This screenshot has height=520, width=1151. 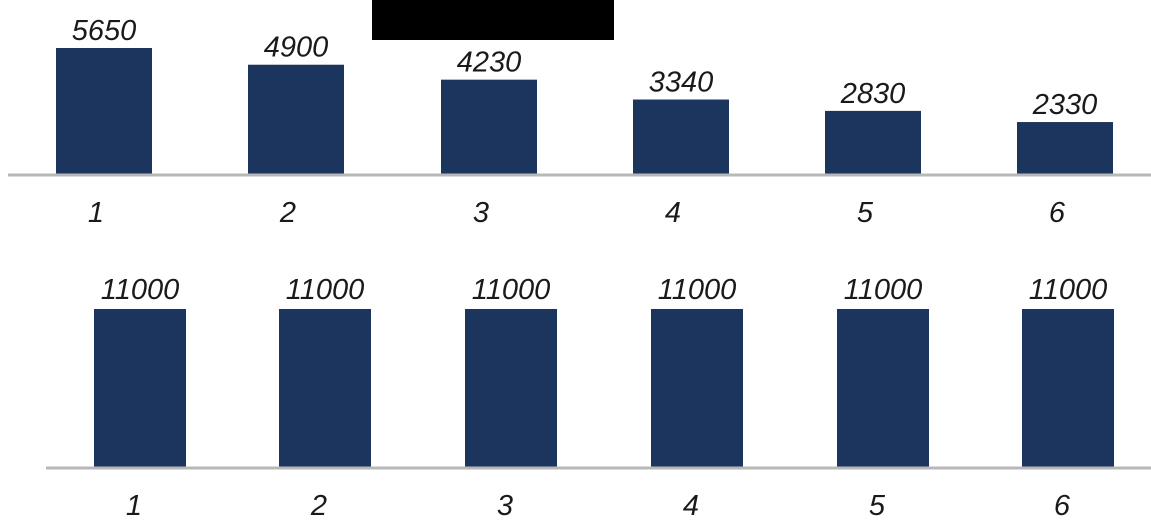 I want to click on data-label: 3340, so click(x=681, y=83).